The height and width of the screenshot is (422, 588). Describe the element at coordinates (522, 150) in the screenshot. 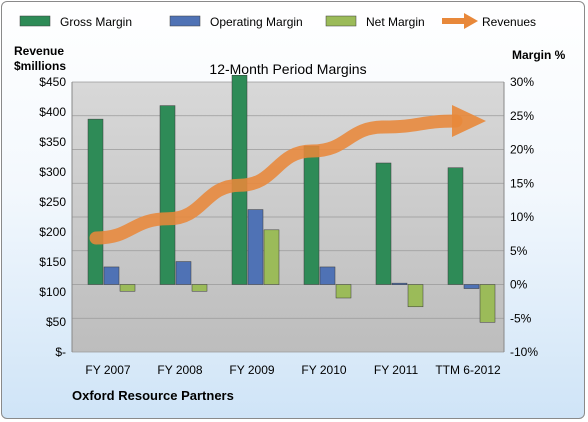

I see `y-right-tick-label: 20%` at that location.